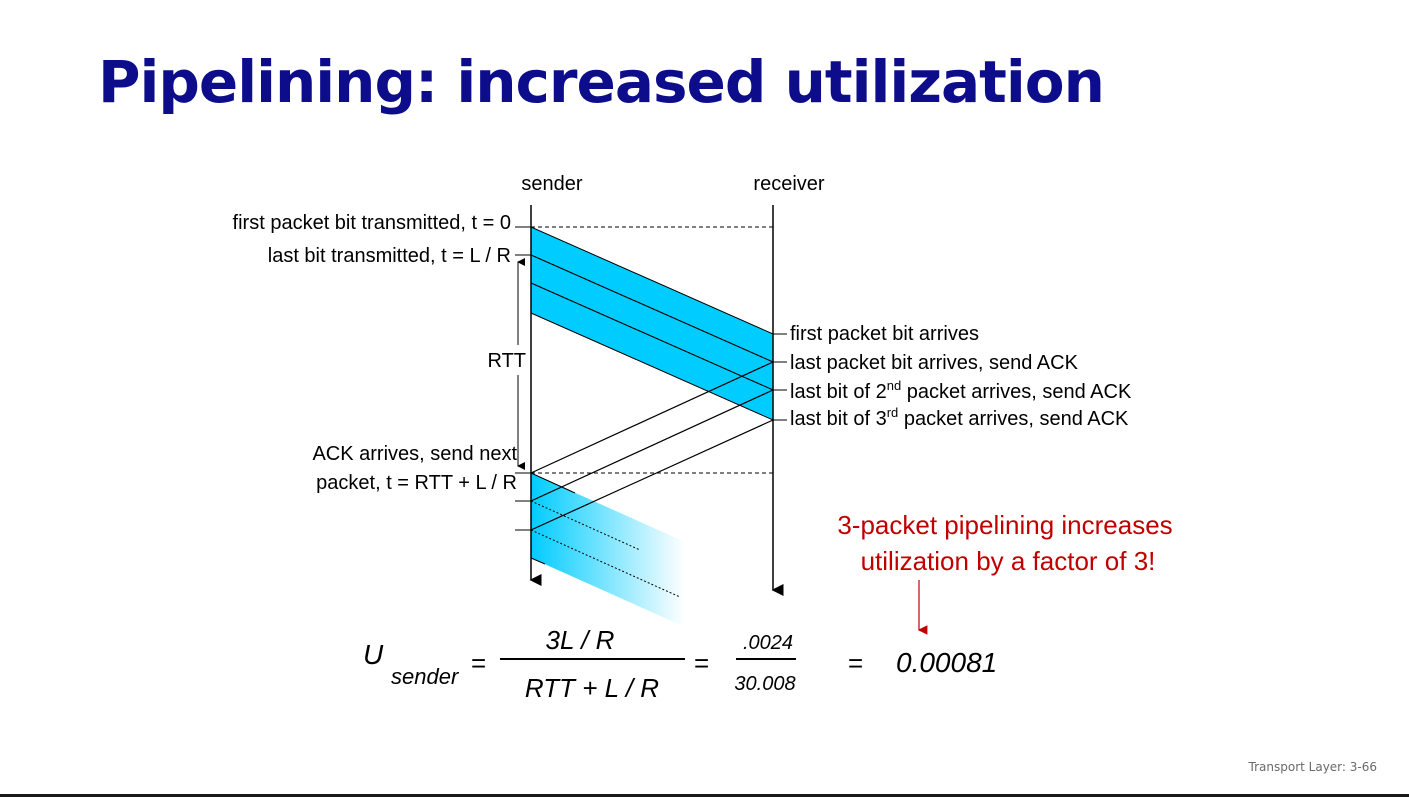 The width and height of the screenshot is (1409, 797). What do you see at coordinates (1008, 561) in the screenshot?
I see `callout-line2: utilization by a factor of 3!` at bounding box center [1008, 561].